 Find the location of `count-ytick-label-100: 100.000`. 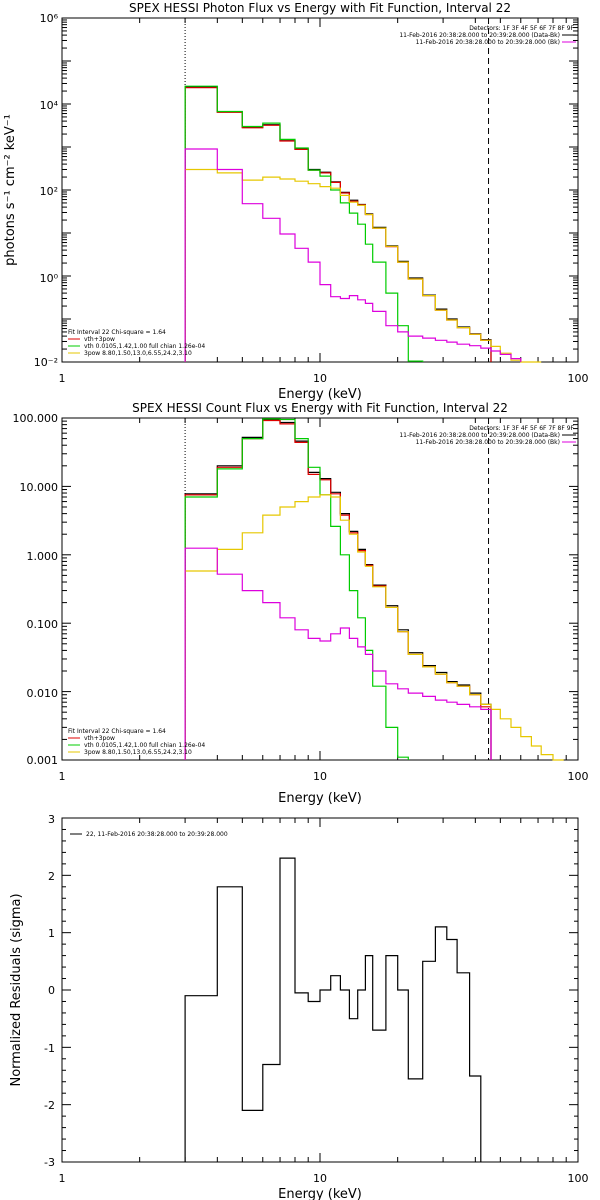

count-ytick-label-100: 100.000 is located at coordinates (36, 418).